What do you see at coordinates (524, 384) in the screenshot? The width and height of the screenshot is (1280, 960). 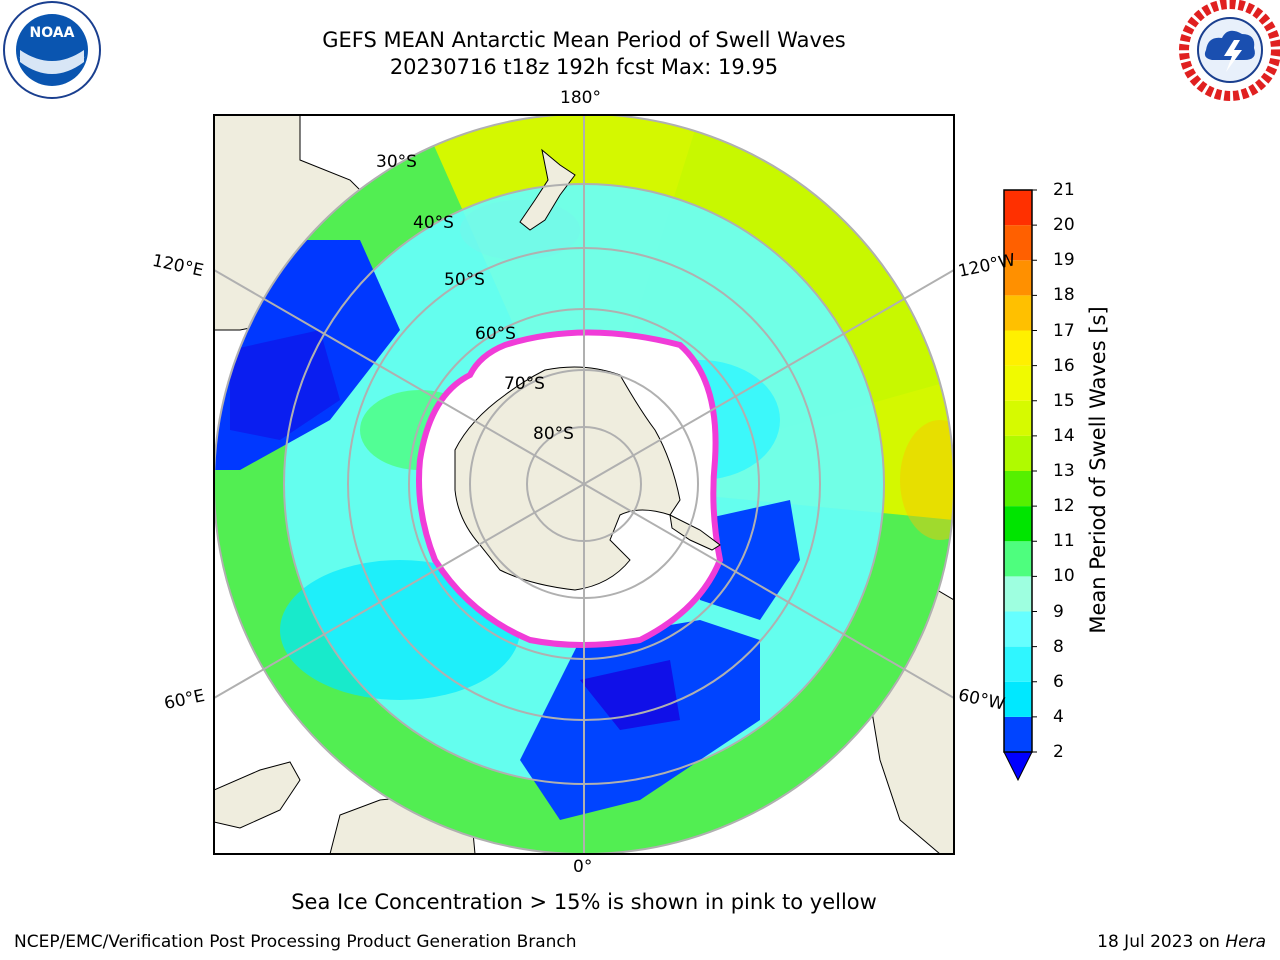 I see `lat-label-70s: 70°S` at bounding box center [524, 384].